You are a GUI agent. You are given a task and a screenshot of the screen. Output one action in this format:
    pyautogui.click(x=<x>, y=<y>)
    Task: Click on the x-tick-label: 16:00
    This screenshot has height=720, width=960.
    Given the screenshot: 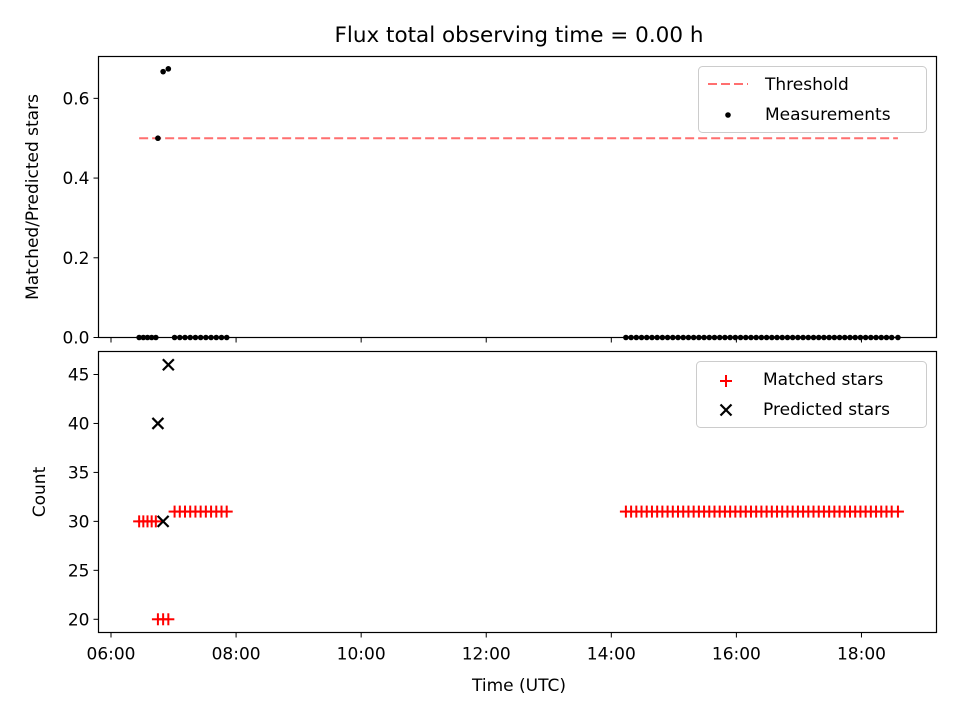 What is the action you would take?
    pyautogui.click(x=736, y=655)
    